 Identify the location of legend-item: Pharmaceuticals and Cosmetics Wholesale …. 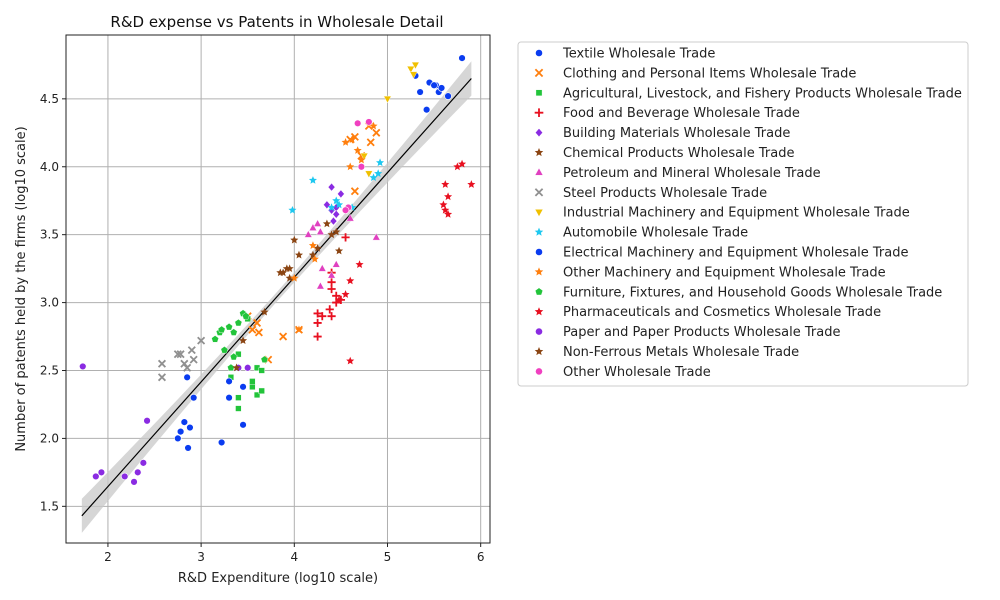
(708, 312).